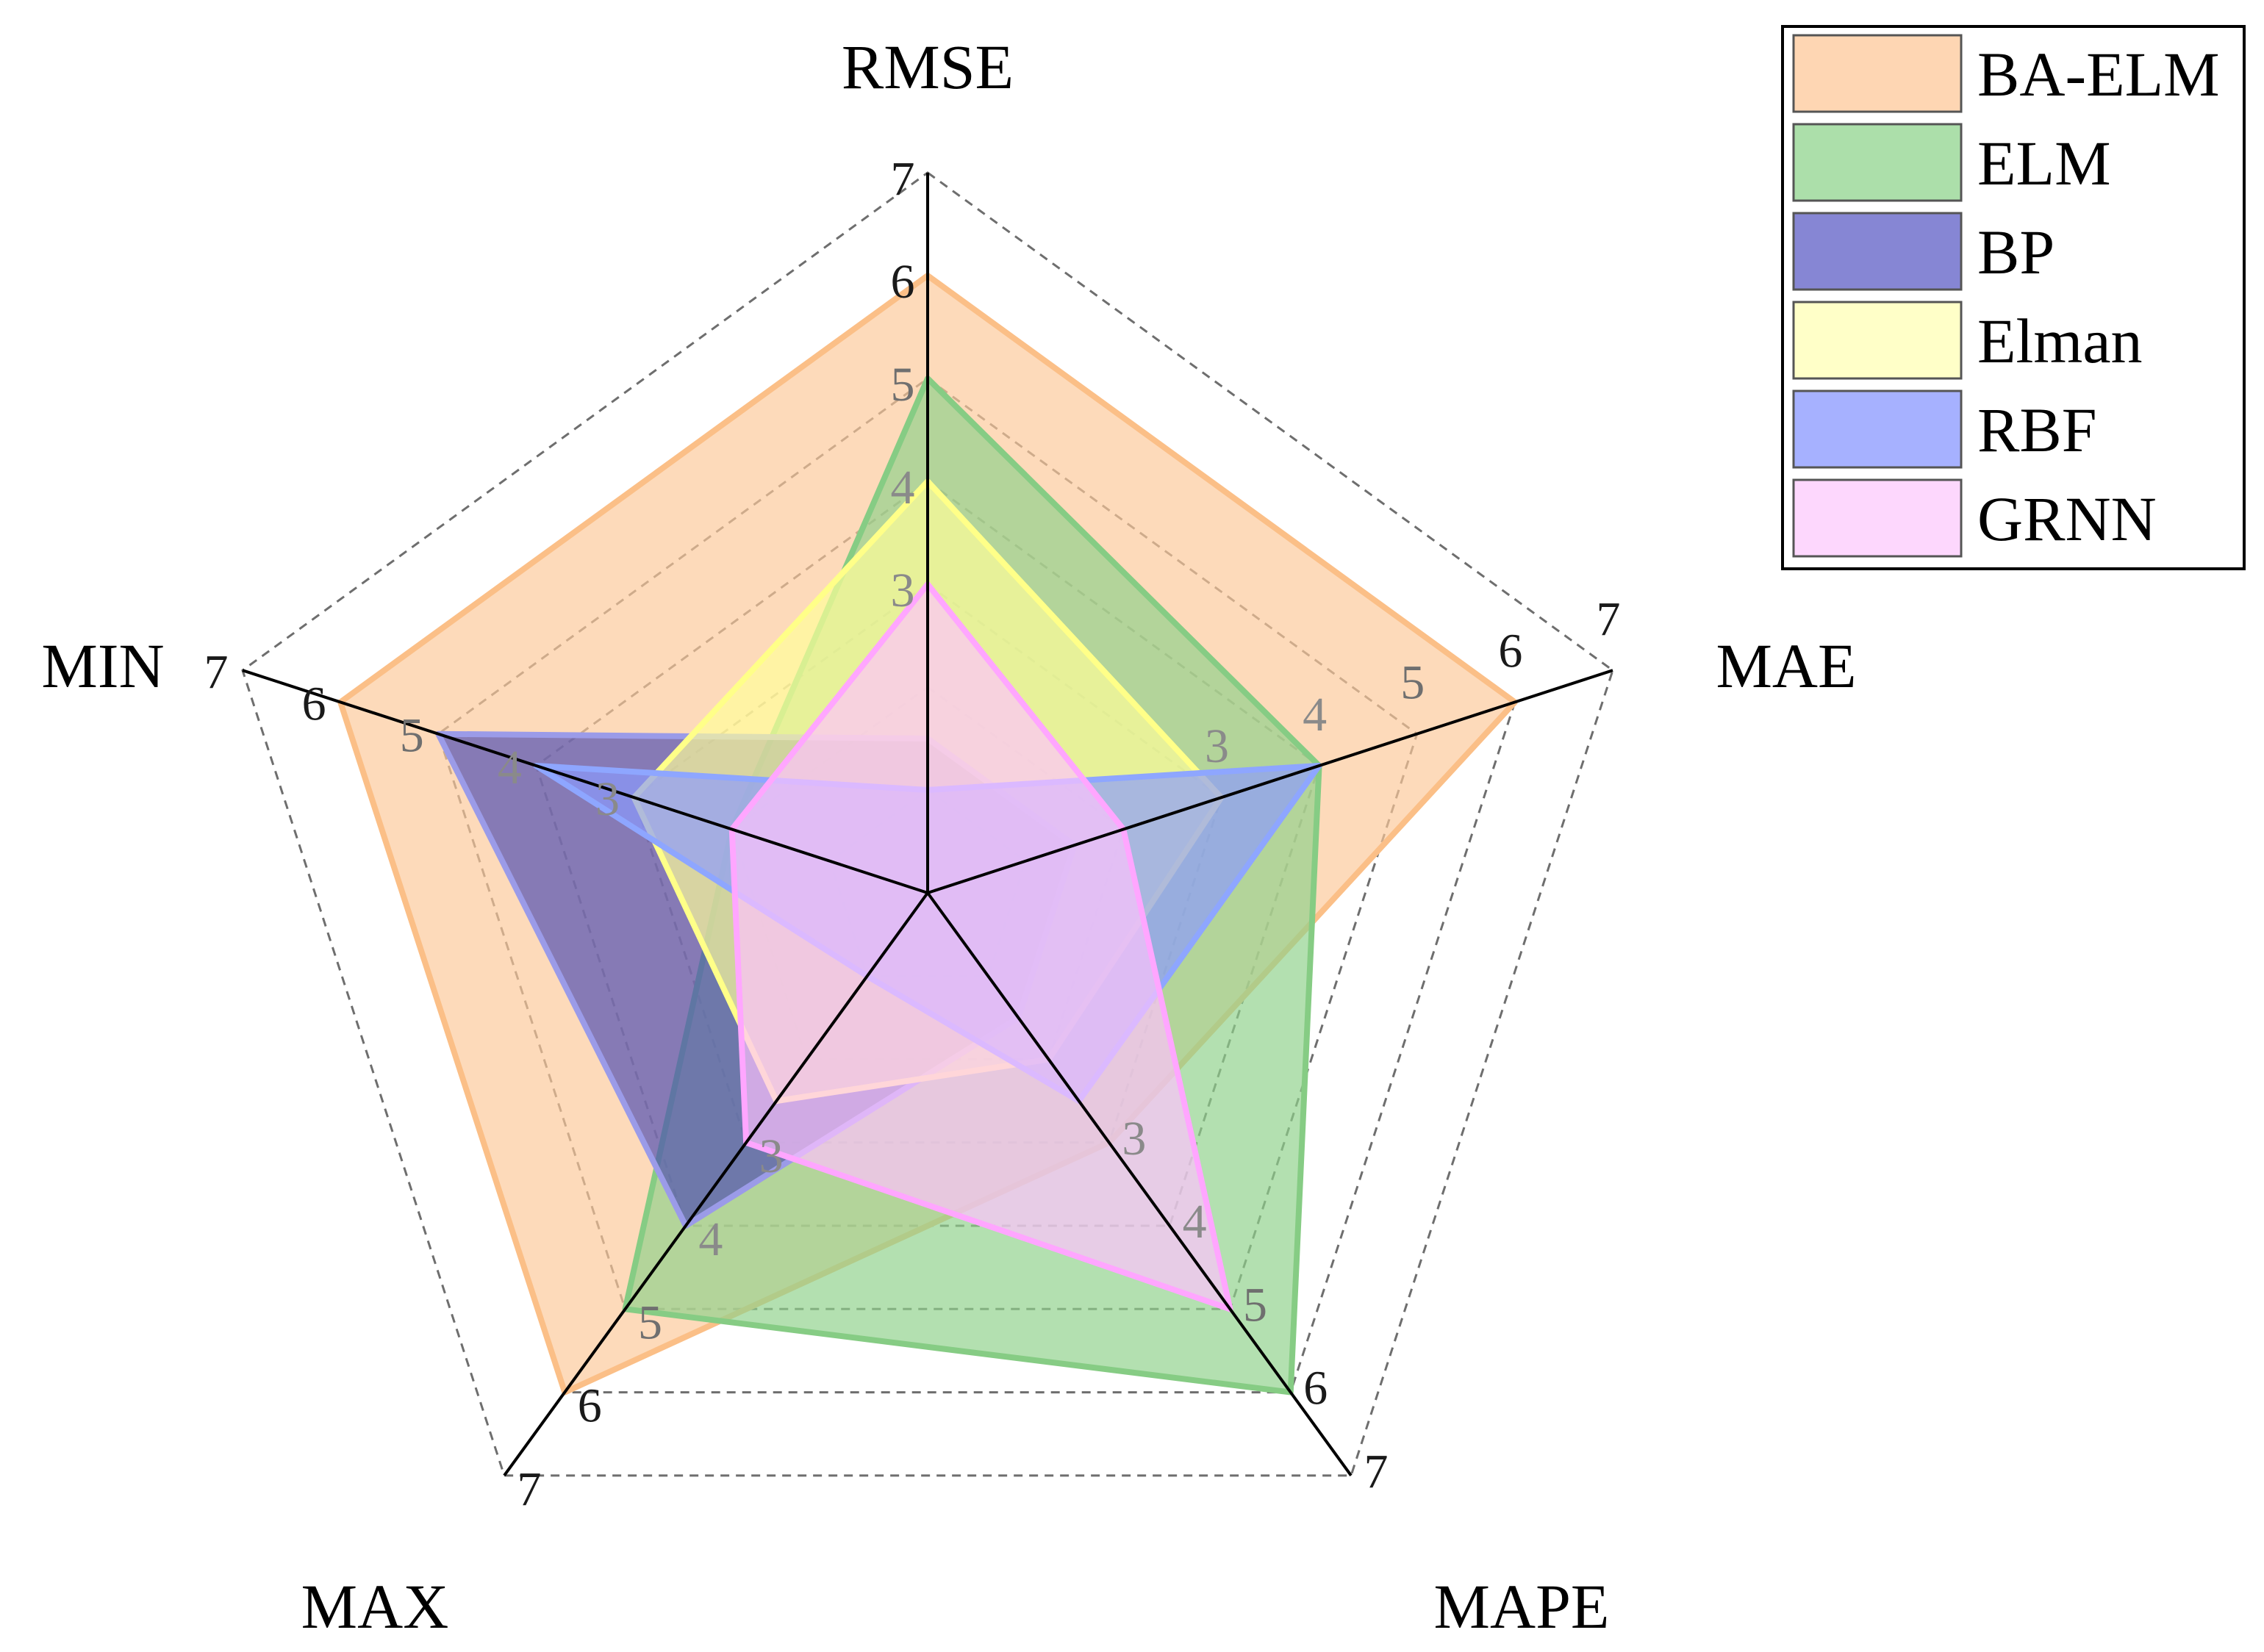 The width and height of the screenshot is (2264, 1652). I want to click on tick-label-rmse-6: 6, so click(903, 282).